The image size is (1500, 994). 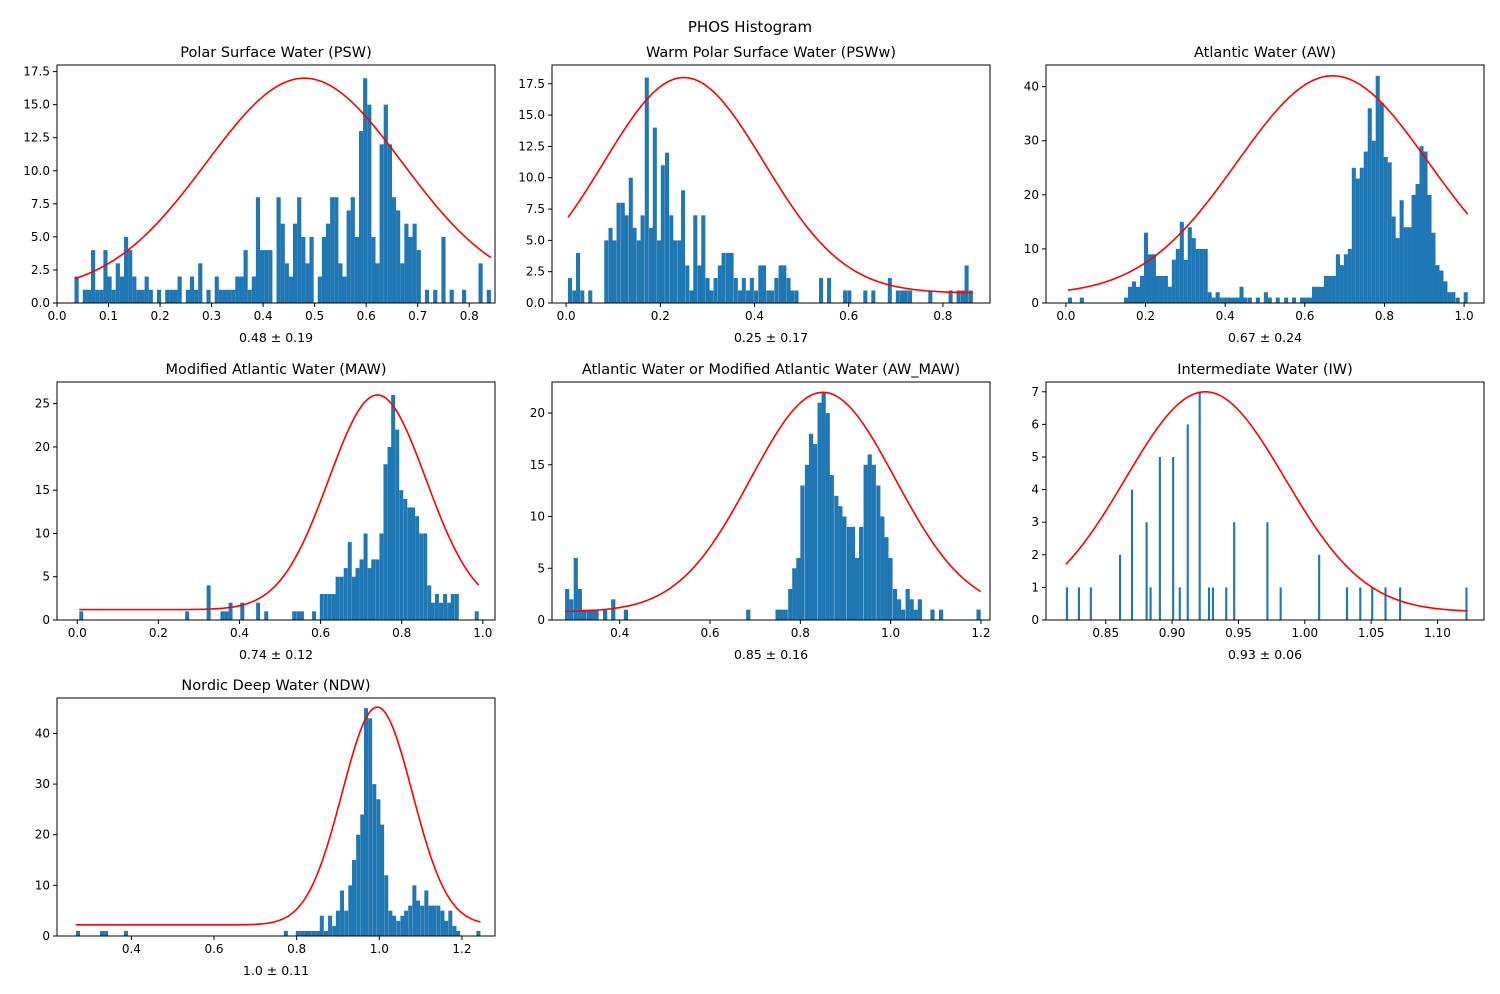 I want to click on figure-title: PHOS Histogram, so click(x=750, y=27).